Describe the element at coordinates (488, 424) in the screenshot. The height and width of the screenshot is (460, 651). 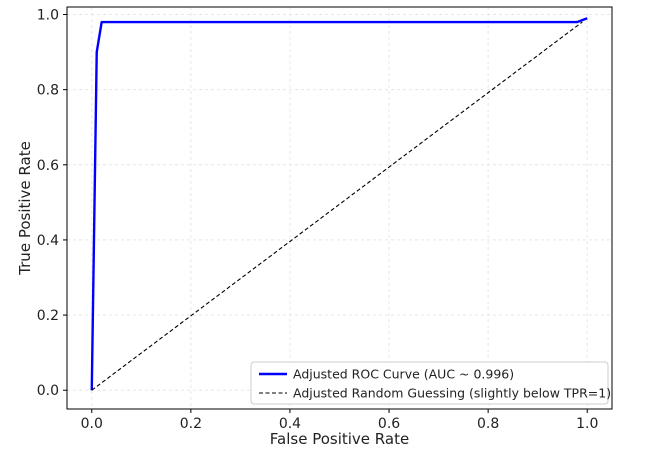
I see `x-tick-label: 0.8` at that location.